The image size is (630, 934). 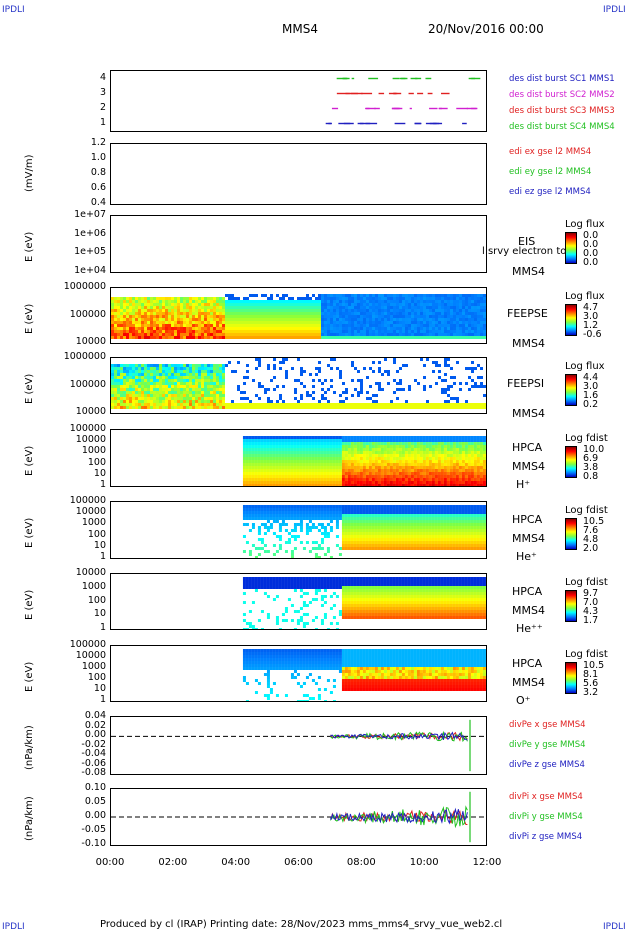 What do you see at coordinates (90, 214) in the screenshot?
I see `y-tick-label: 1e+07` at bounding box center [90, 214].